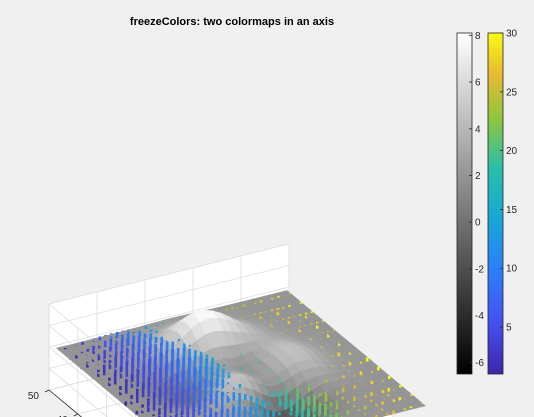  What do you see at coordinates (509, 328) in the screenshot?
I see `colorbar-tick-label: 5` at bounding box center [509, 328].